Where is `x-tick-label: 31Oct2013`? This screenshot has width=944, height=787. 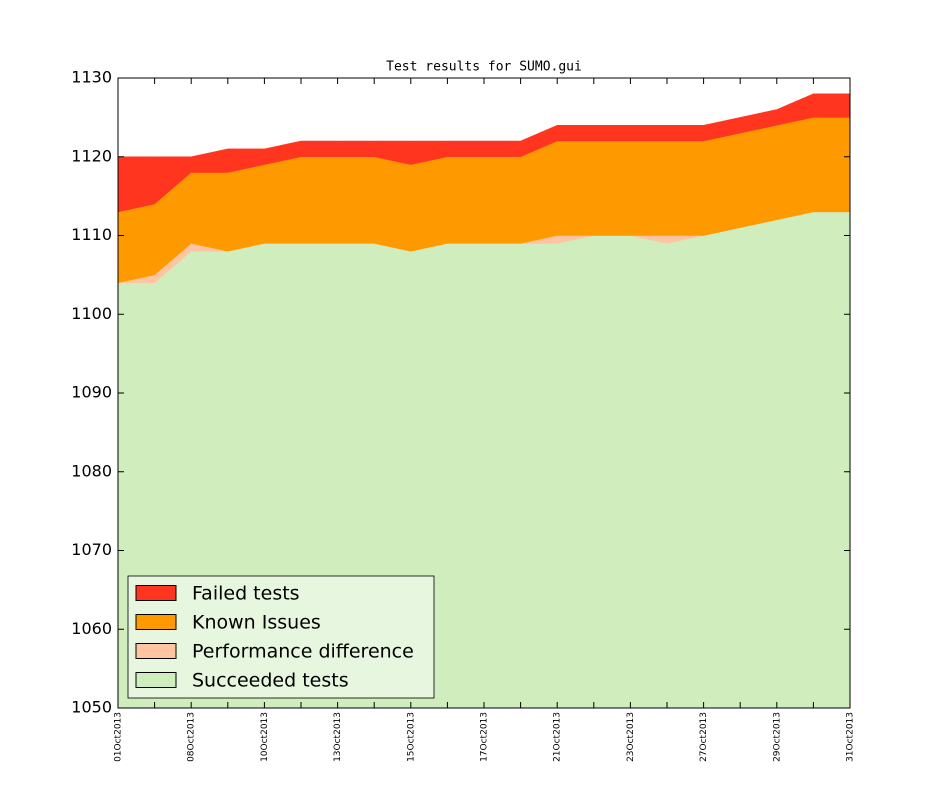 x-tick-label: 31Oct2013 is located at coordinates (851, 737).